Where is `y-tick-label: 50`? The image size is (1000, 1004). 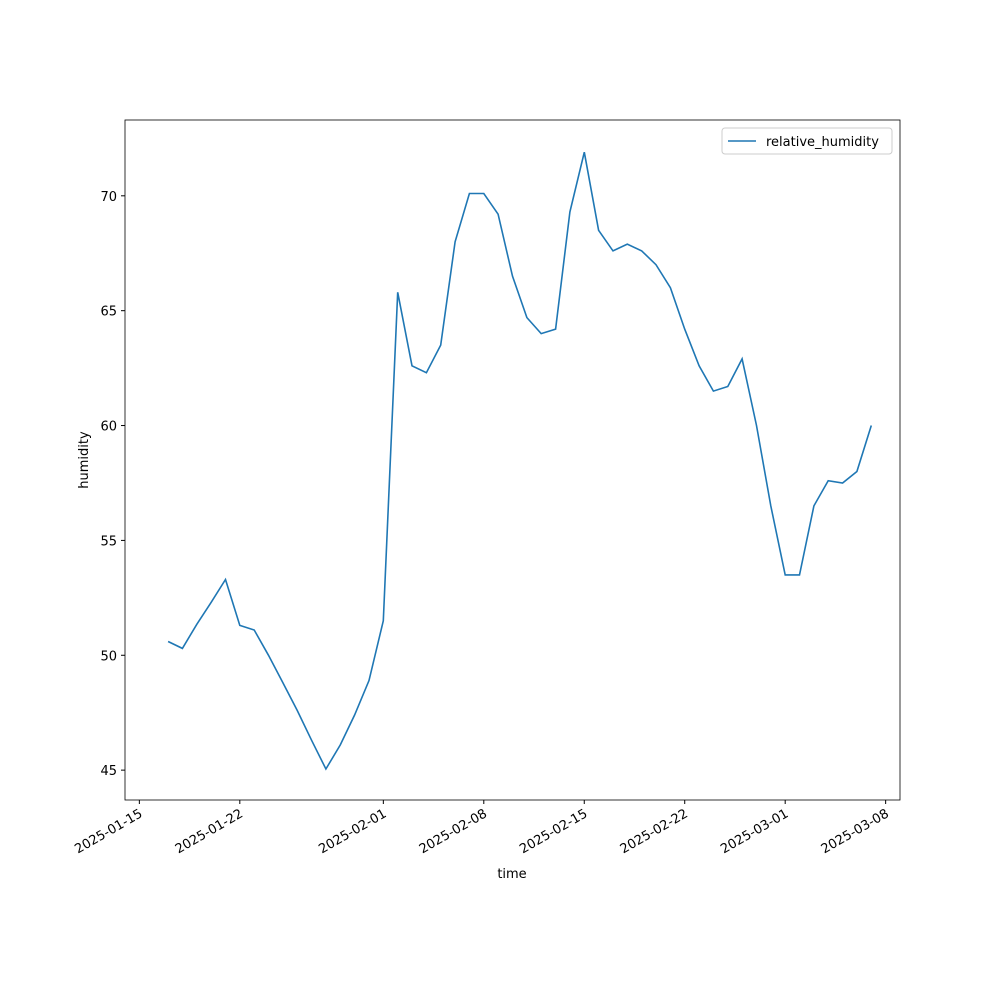 y-tick-label: 50 is located at coordinates (108, 656).